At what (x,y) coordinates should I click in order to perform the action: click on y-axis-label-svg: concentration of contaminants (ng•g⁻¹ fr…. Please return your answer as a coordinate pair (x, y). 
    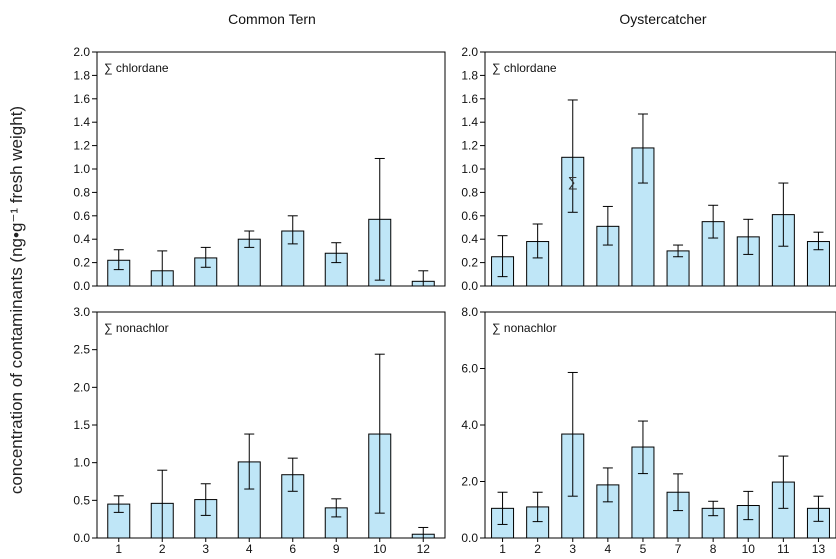
    Looking at the image, I should click on (16, 300).